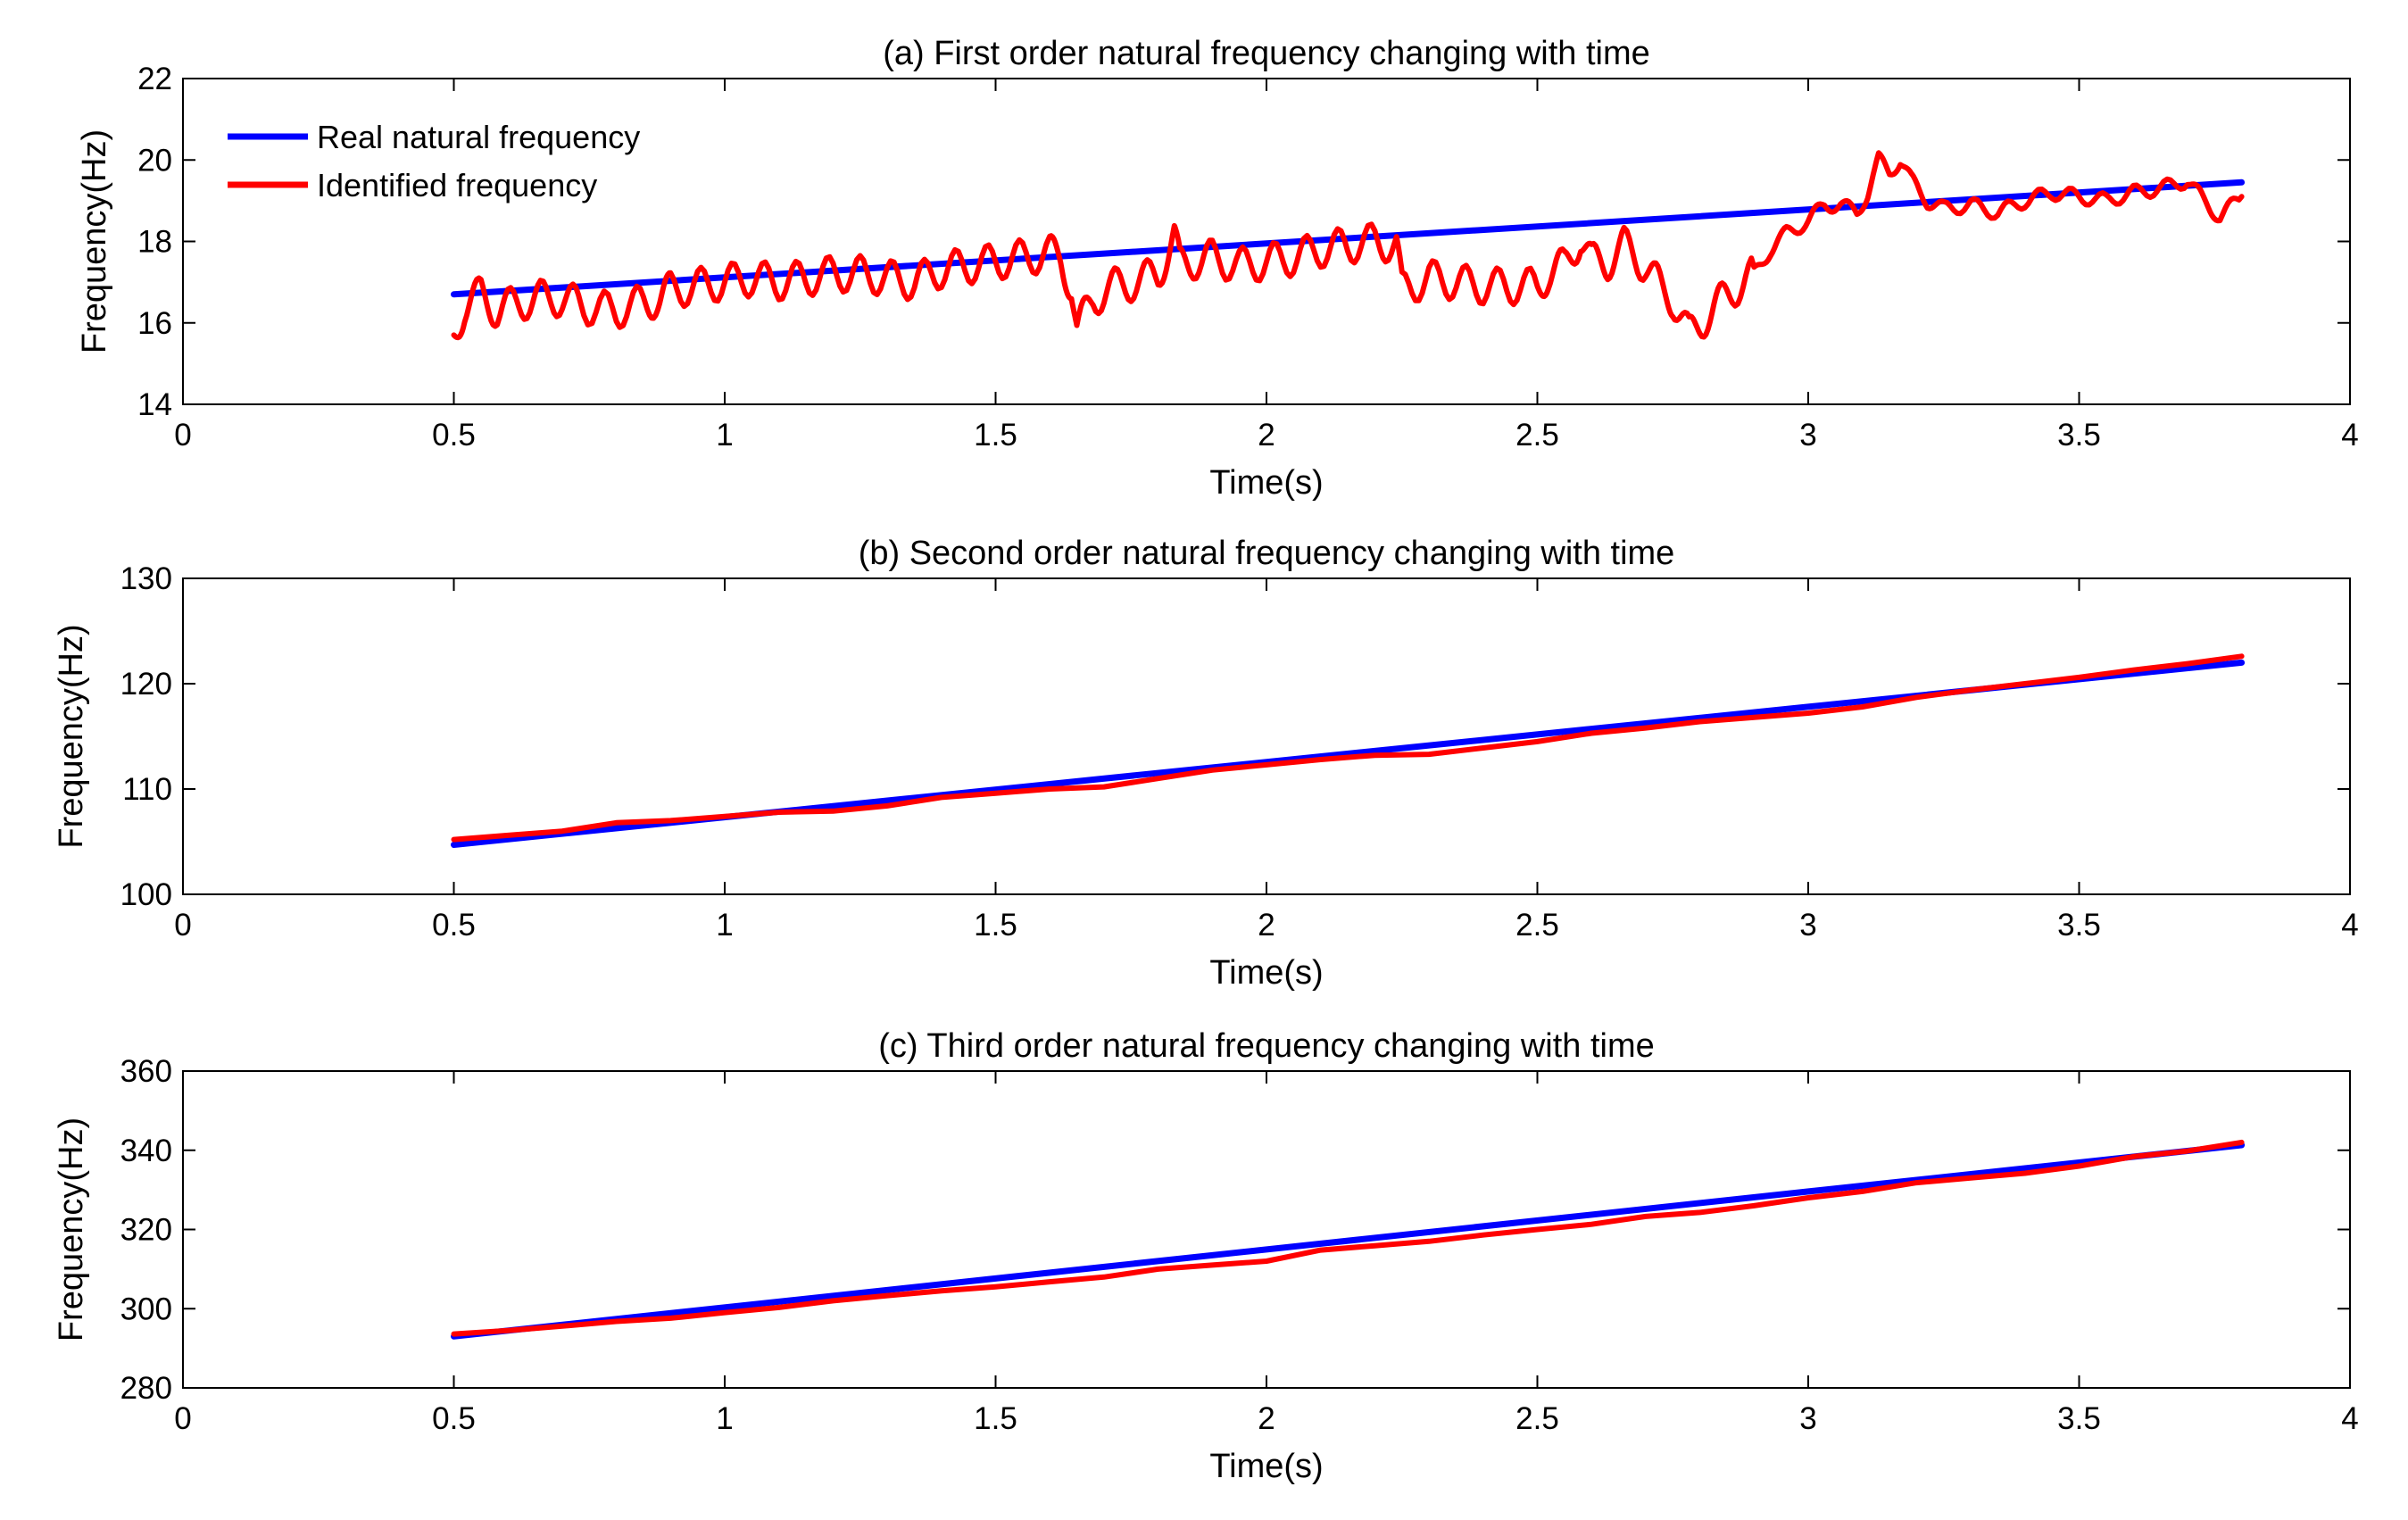 The width and height of the screenshot is (2408, 1520). I want to click on series-line-real, so click(1348, 1241).